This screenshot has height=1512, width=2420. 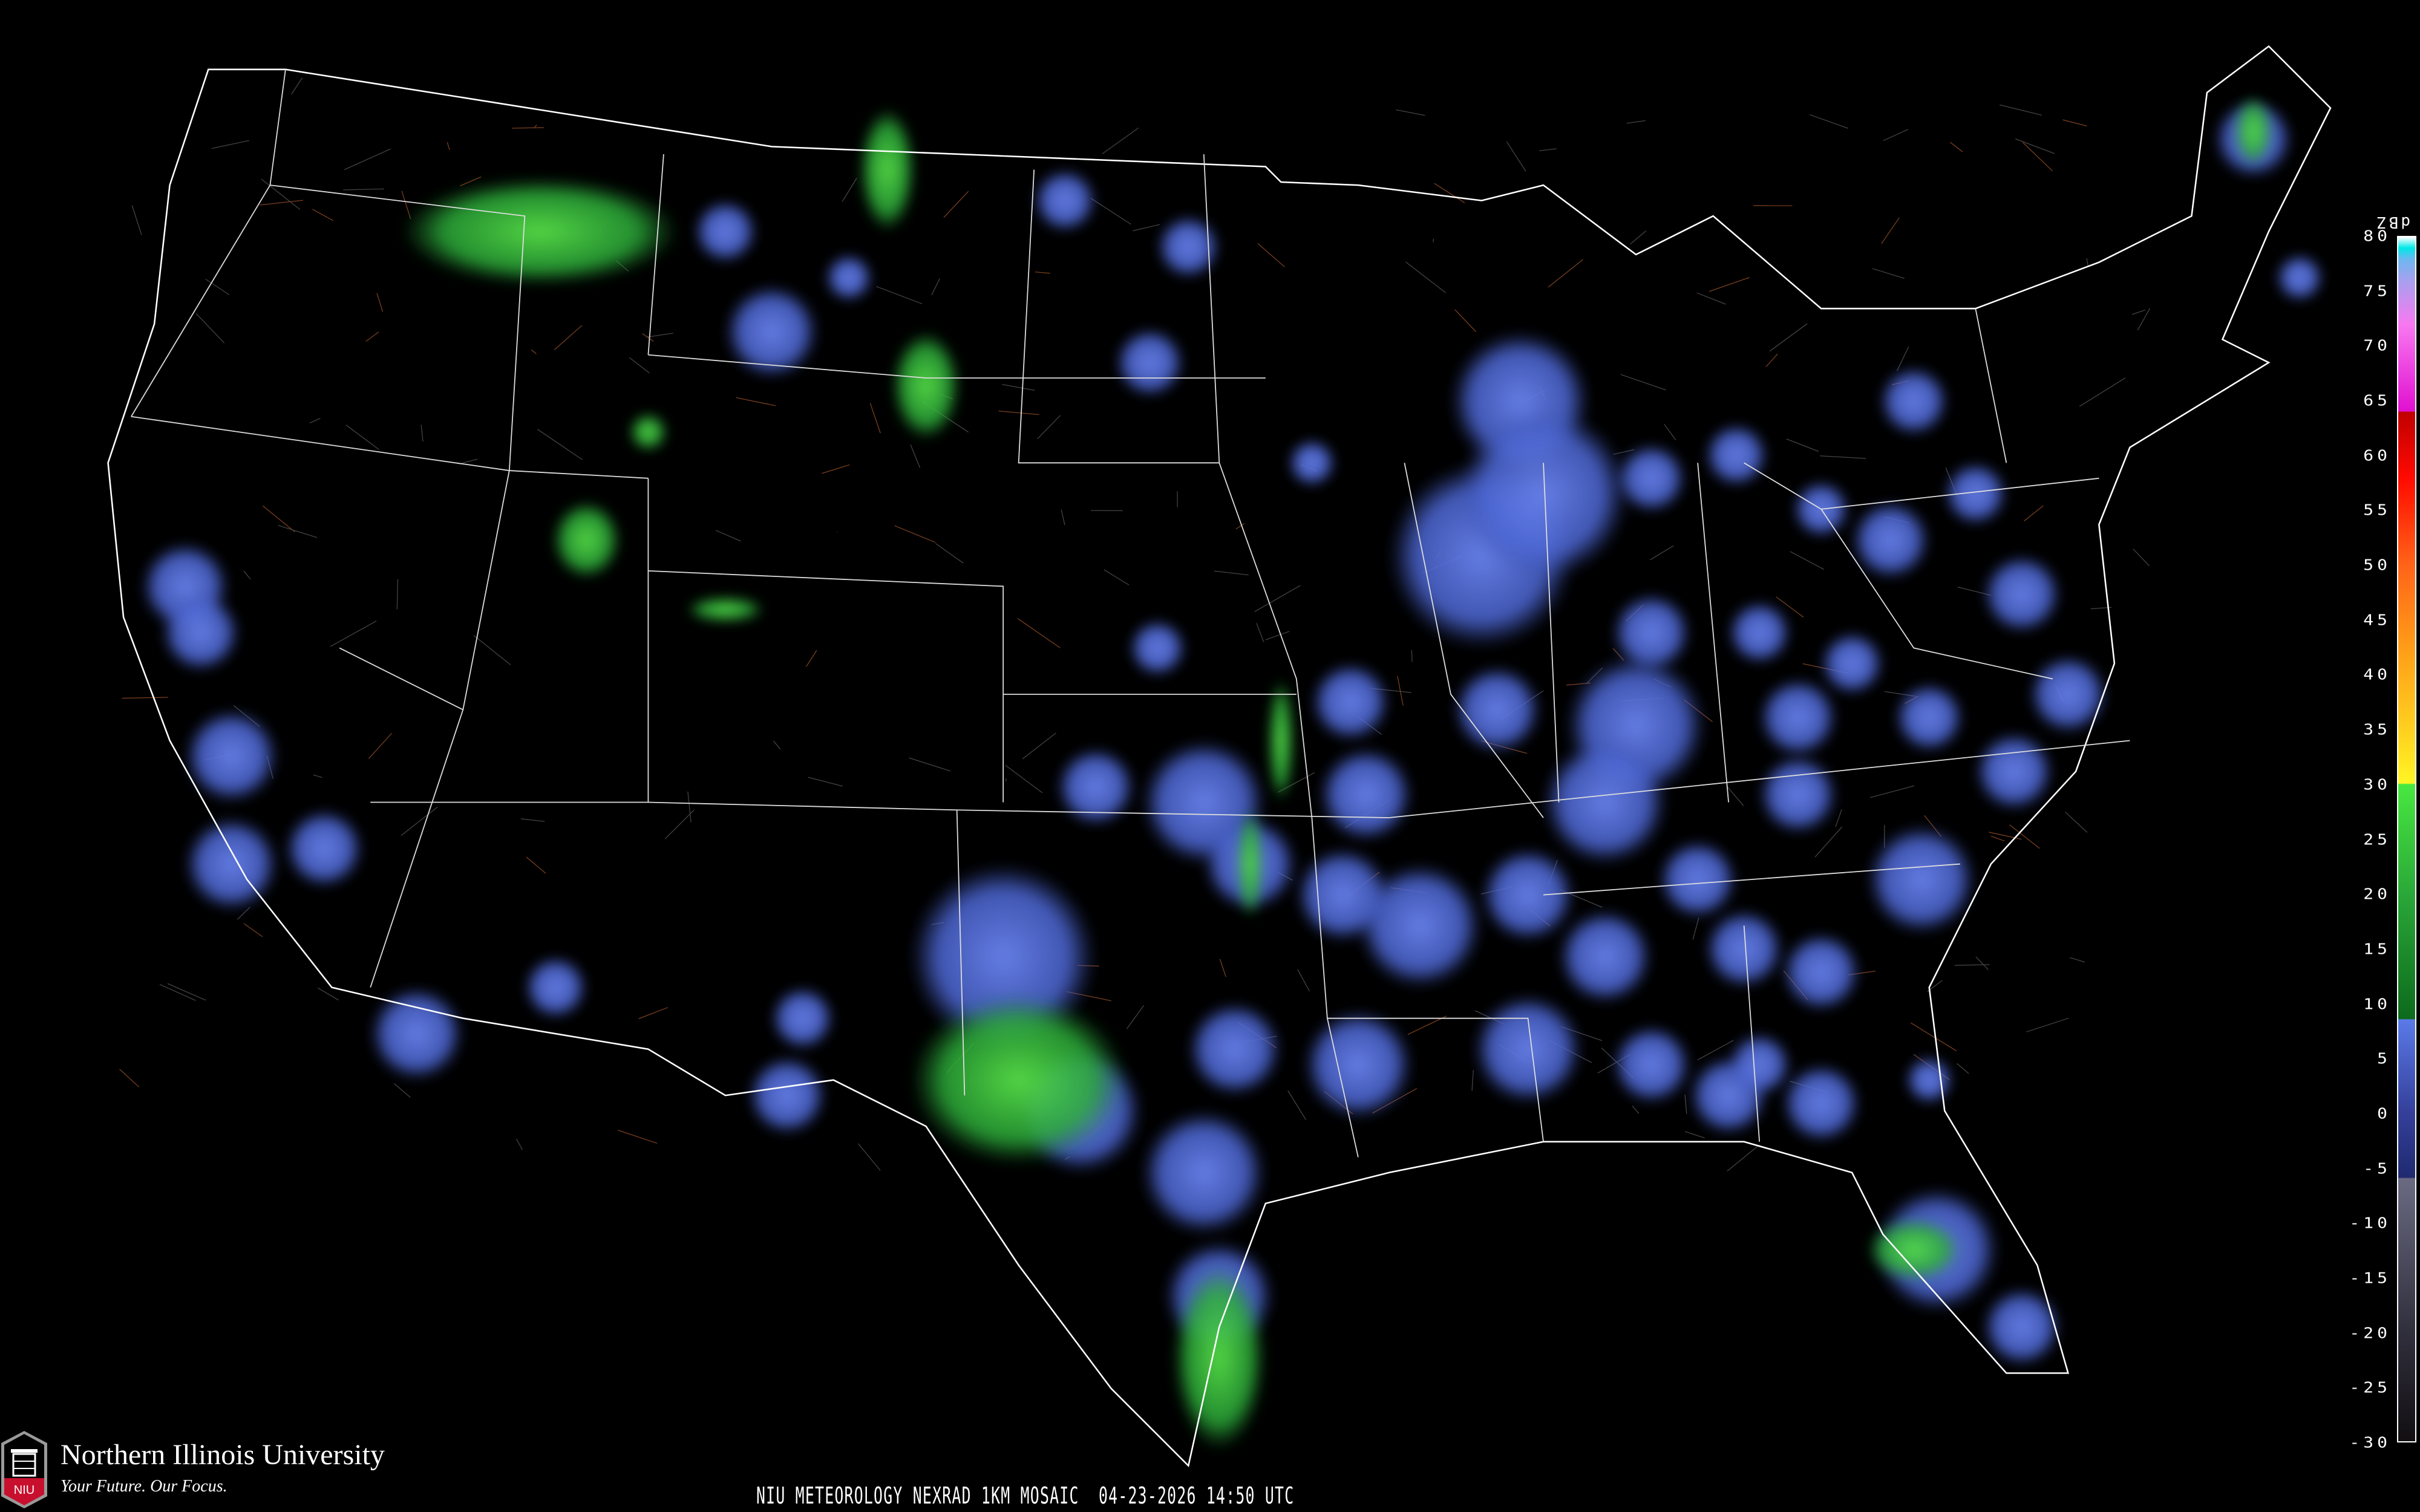 What do you see at coordinates (24, 1469) in the screenshot?
I see `niu-shield-icon: NIU` at bounding box center [24, 1469].